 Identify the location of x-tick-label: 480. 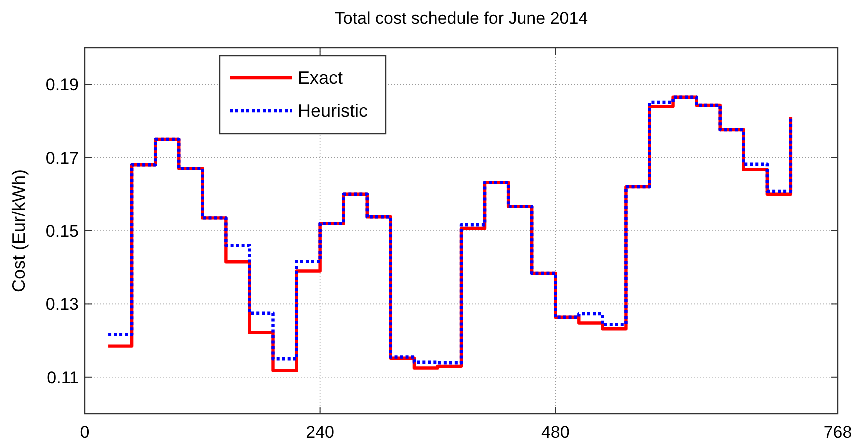
(555, 432).